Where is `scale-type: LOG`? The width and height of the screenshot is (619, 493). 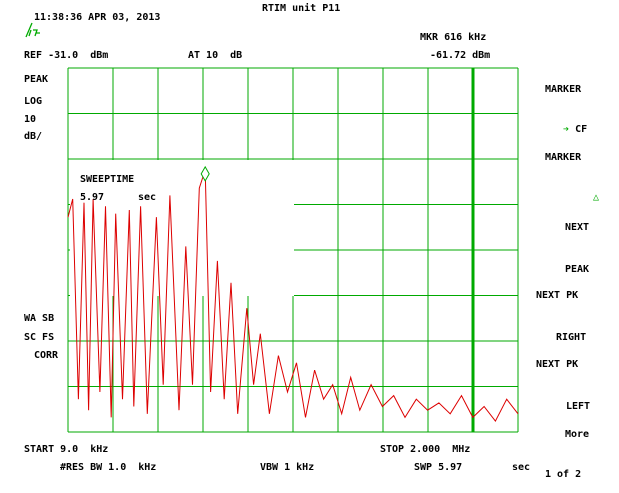
scale-type: LOG is located at coordinates (33, 101).